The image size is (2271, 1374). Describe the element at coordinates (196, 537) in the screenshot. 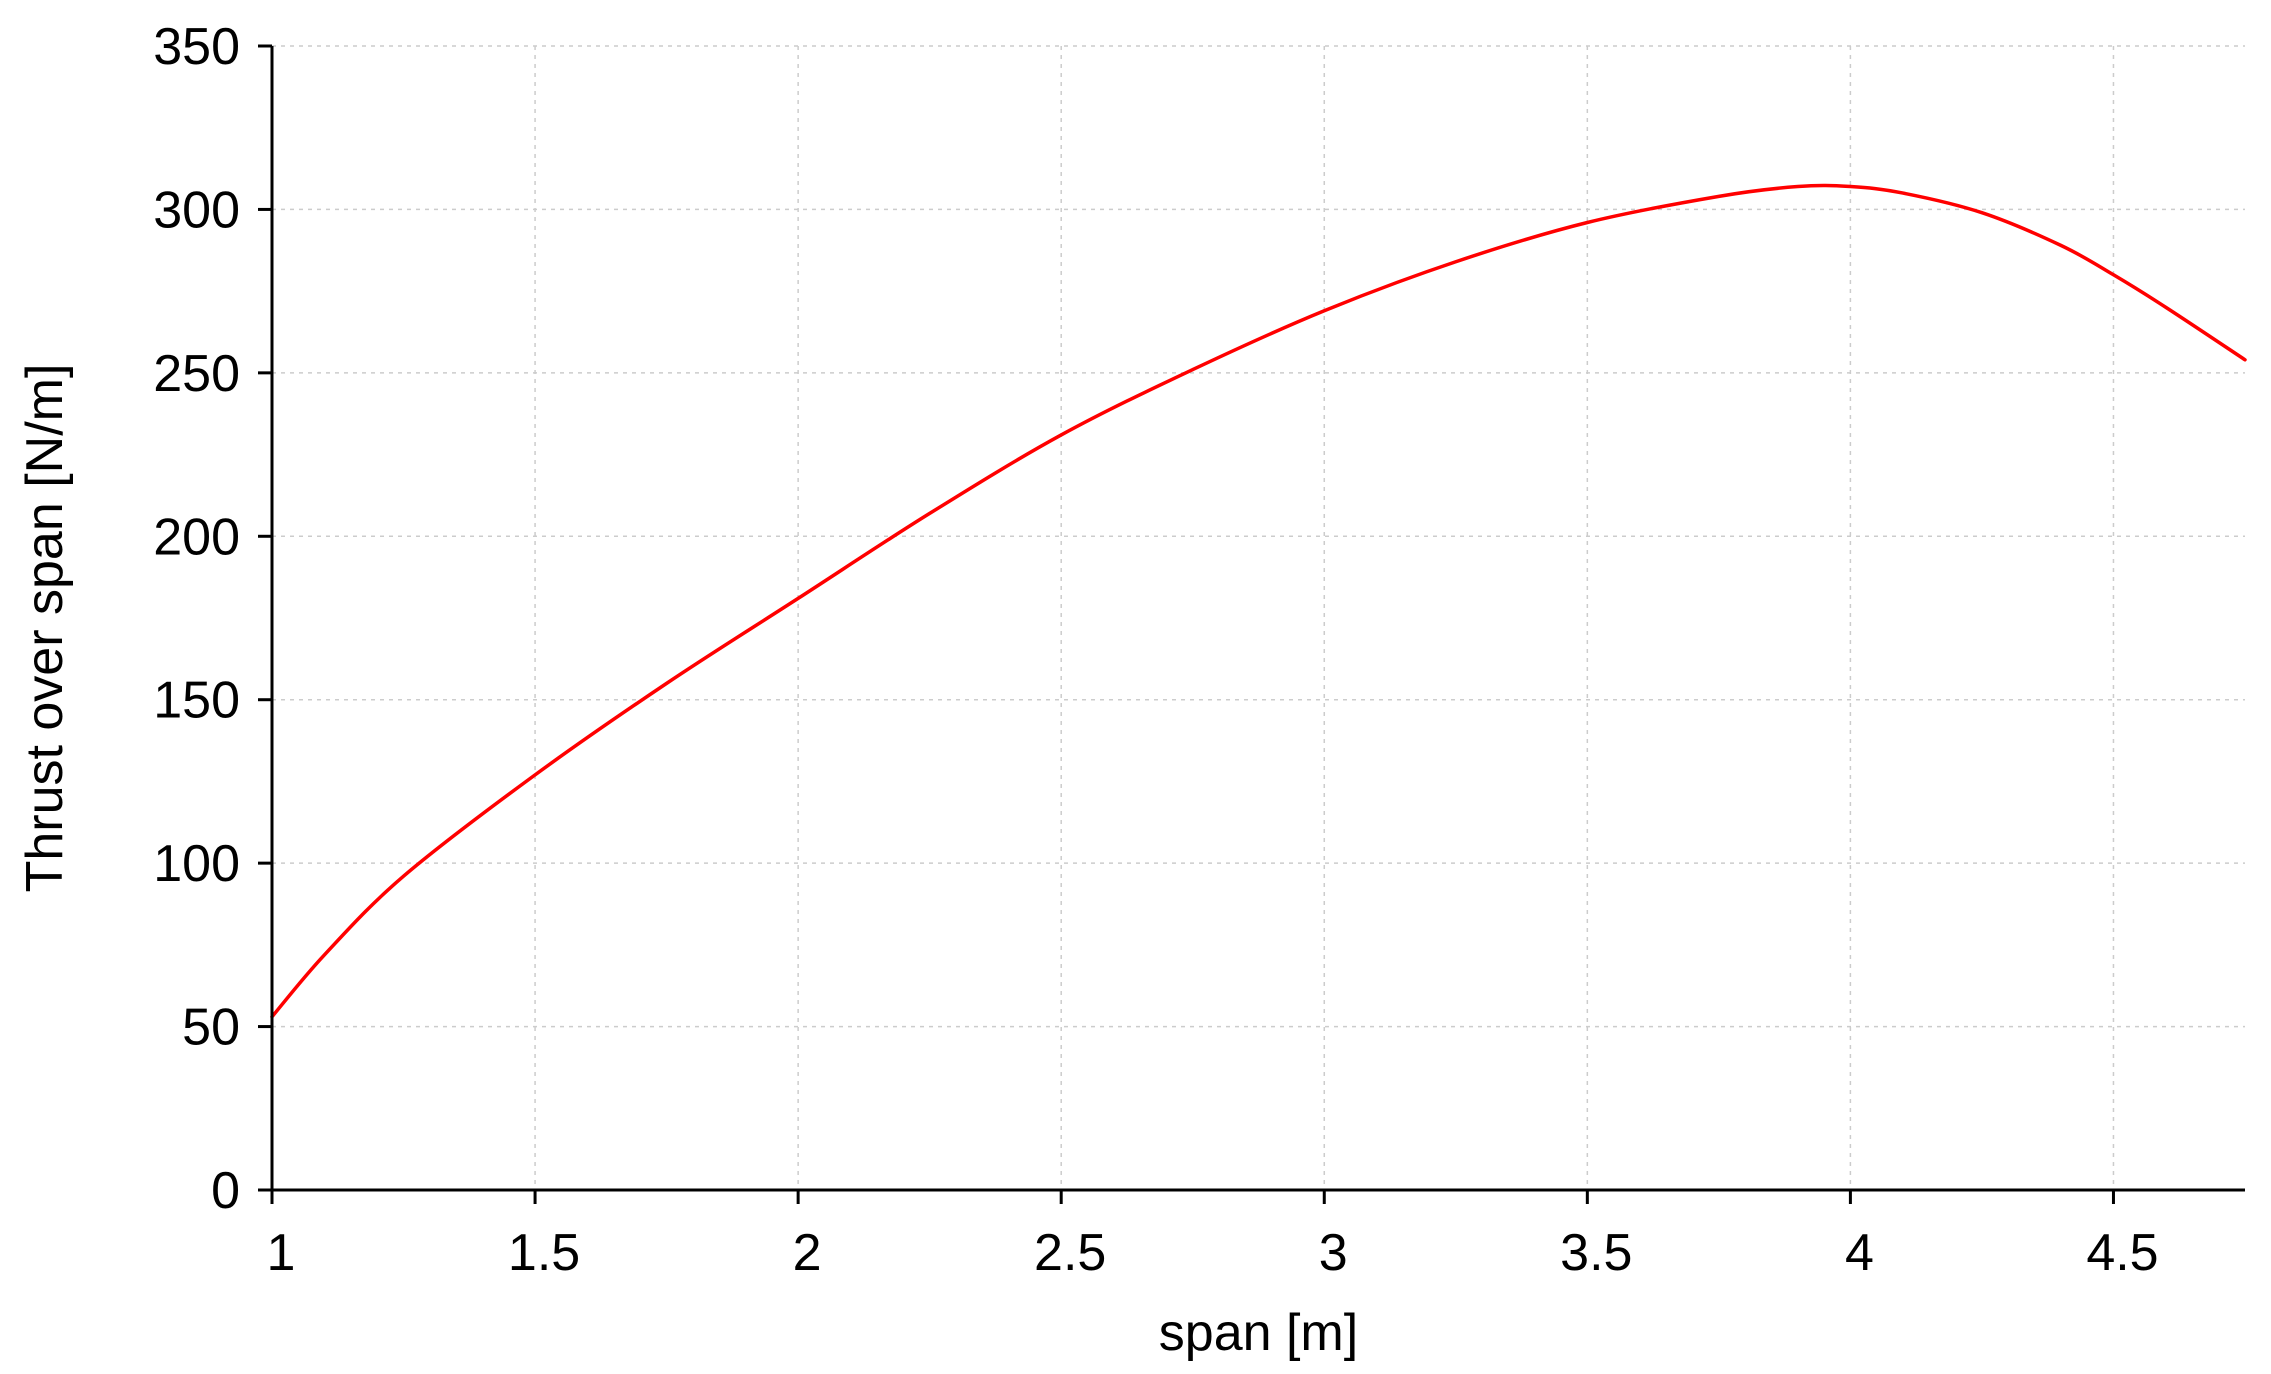

I see `y-tick-label: 200` at that location.